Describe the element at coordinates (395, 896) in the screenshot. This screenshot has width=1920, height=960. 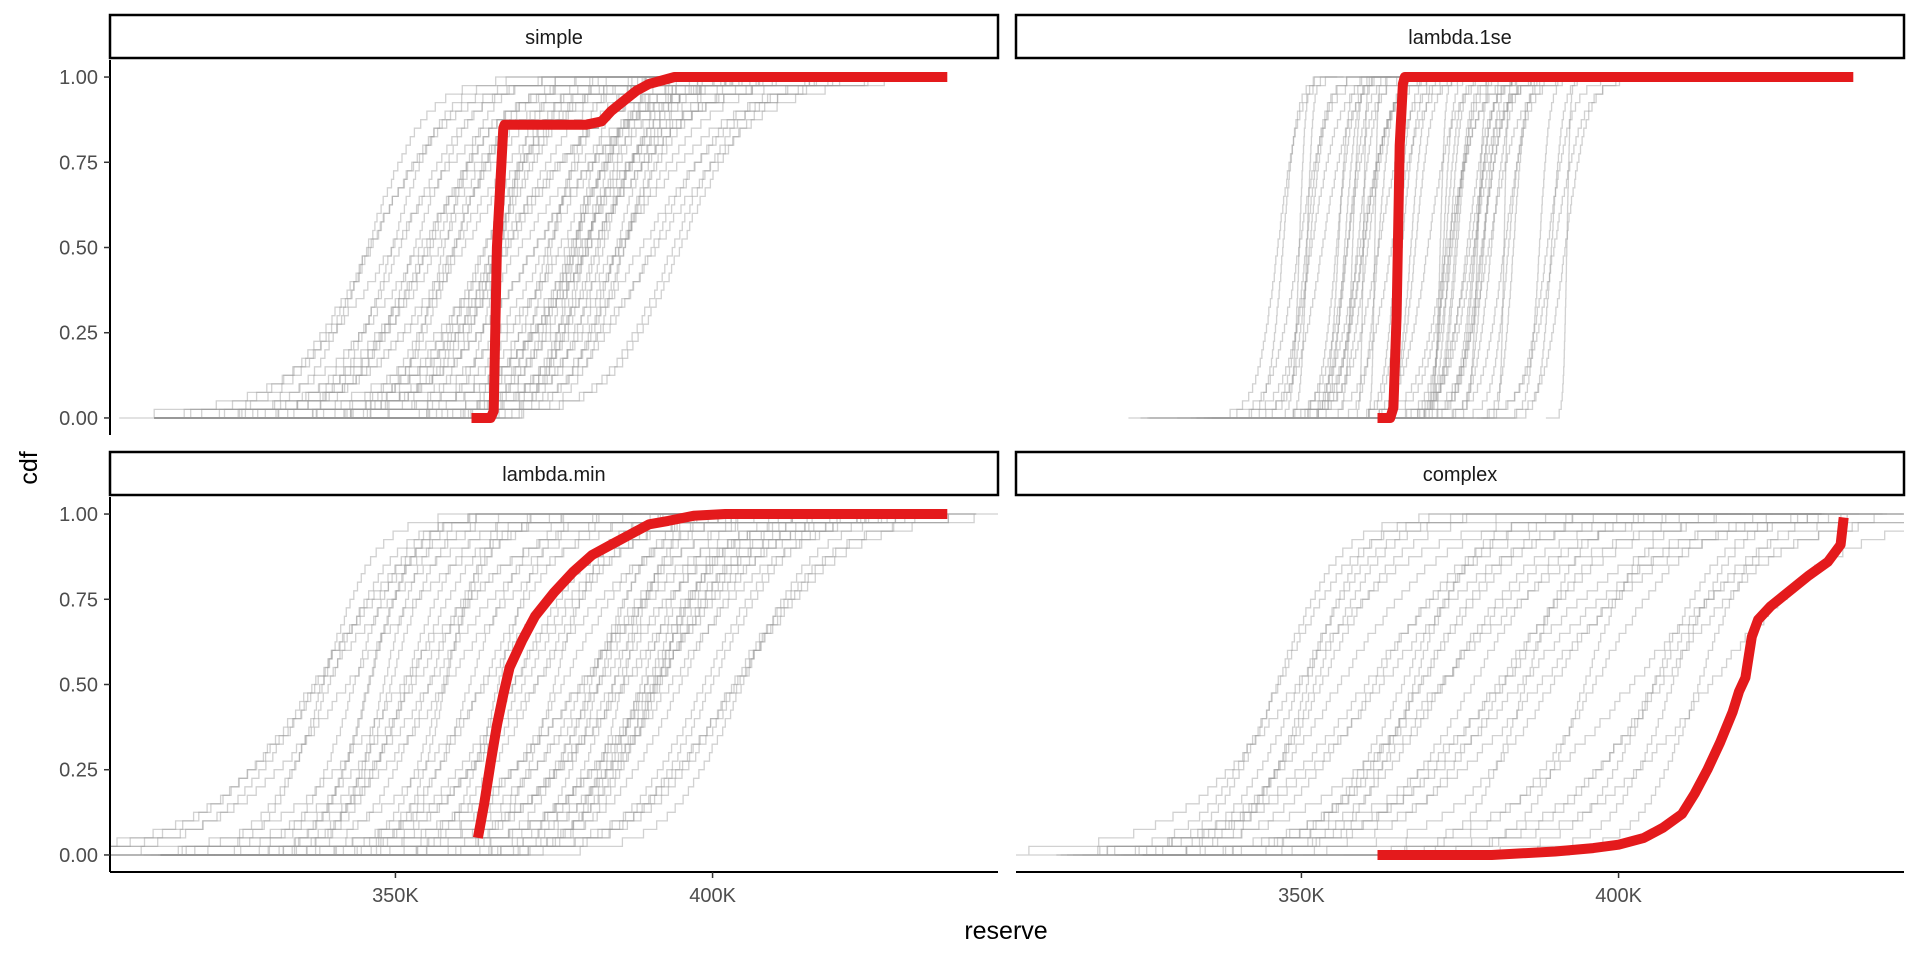
I see `x-tick-label: 350K` at that location.